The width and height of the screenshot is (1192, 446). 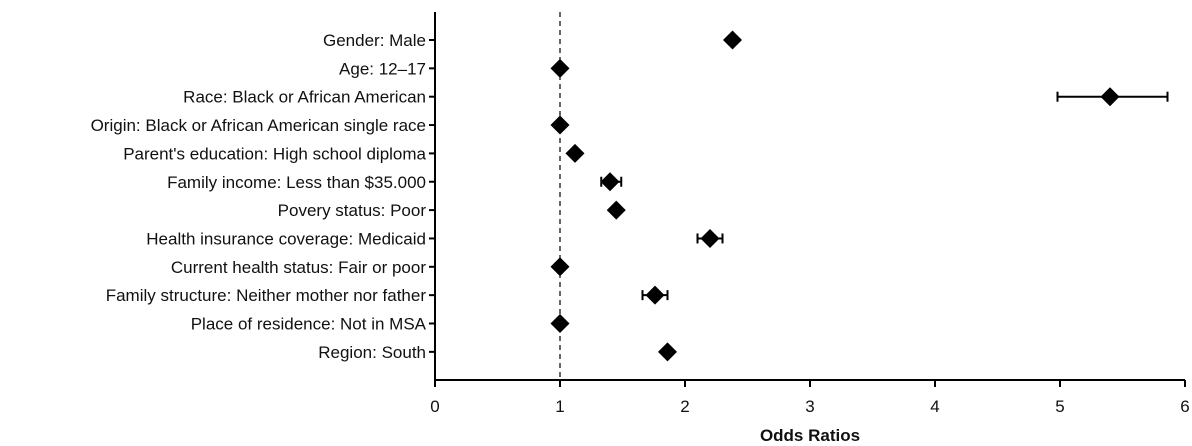 What do you see at coordinates (374, 40) in the screenshot?
I see `y-category-label: Gender: Male` at bounding box center [374, 40].